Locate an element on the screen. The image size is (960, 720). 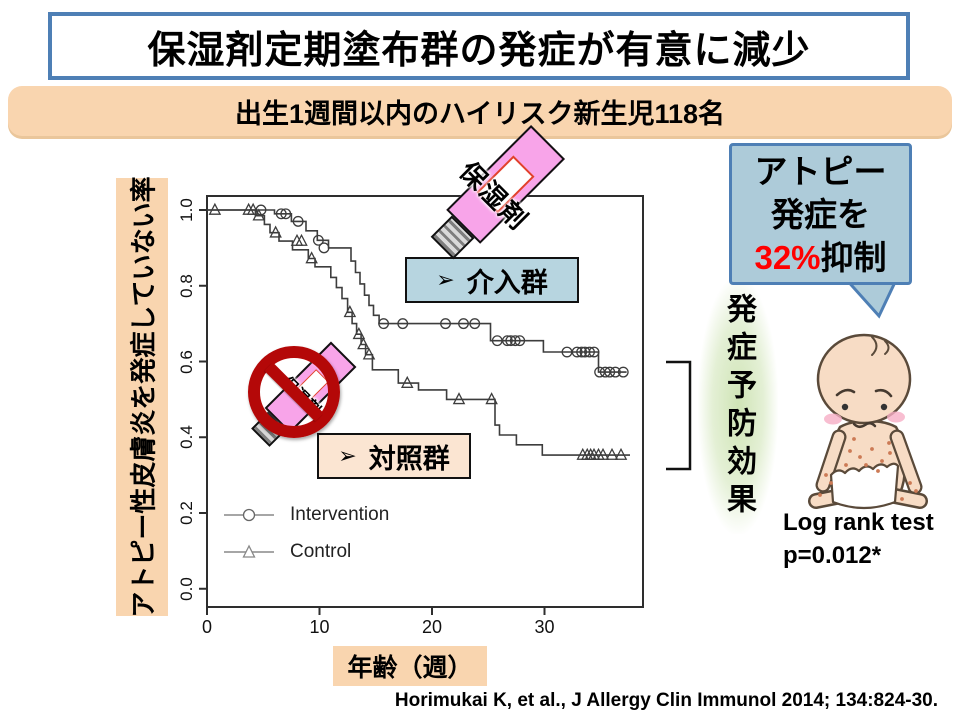
y-tick-label: 1.0 is located at coordinates (186, 210).